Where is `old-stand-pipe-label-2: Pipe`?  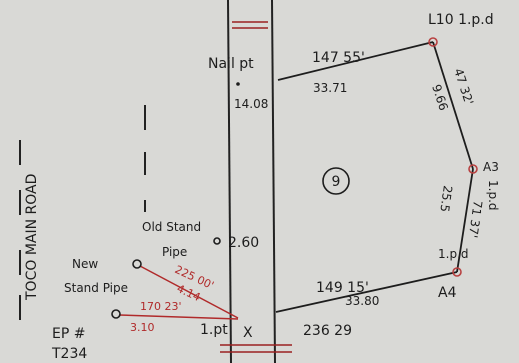
old-stand-pipe-label-2: Pipe is located at coordinates (174, 252).